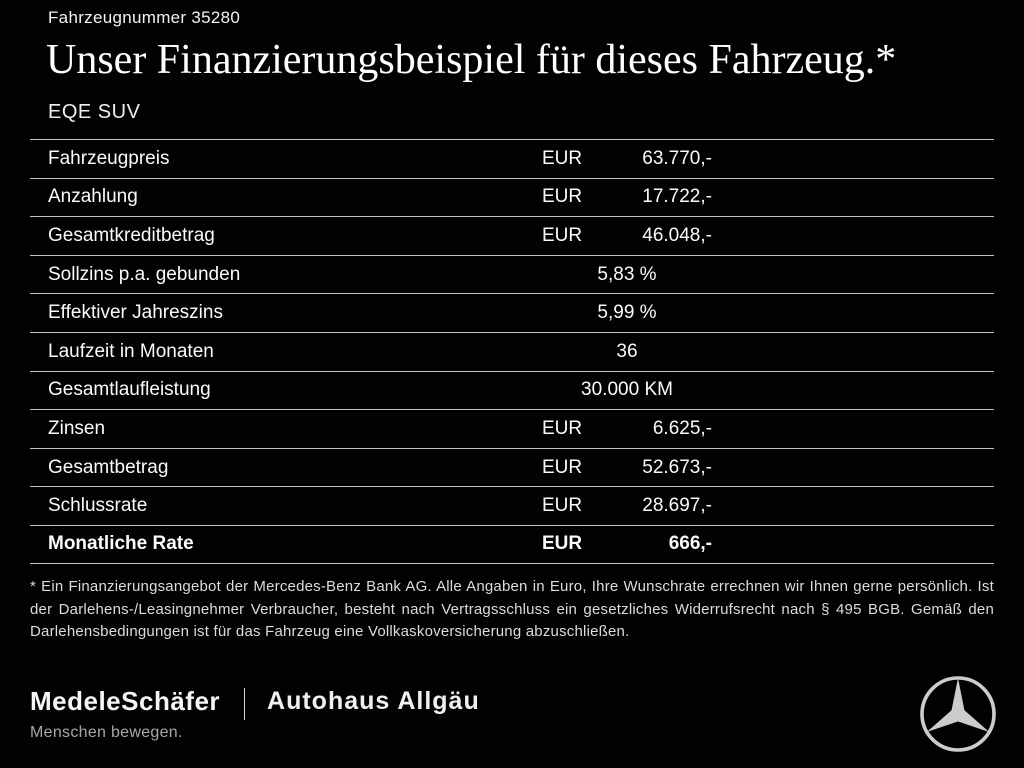  Describe the element at coordinates (627, 313) in the screenshot. I see `row-value: 5,99 %` at that location.